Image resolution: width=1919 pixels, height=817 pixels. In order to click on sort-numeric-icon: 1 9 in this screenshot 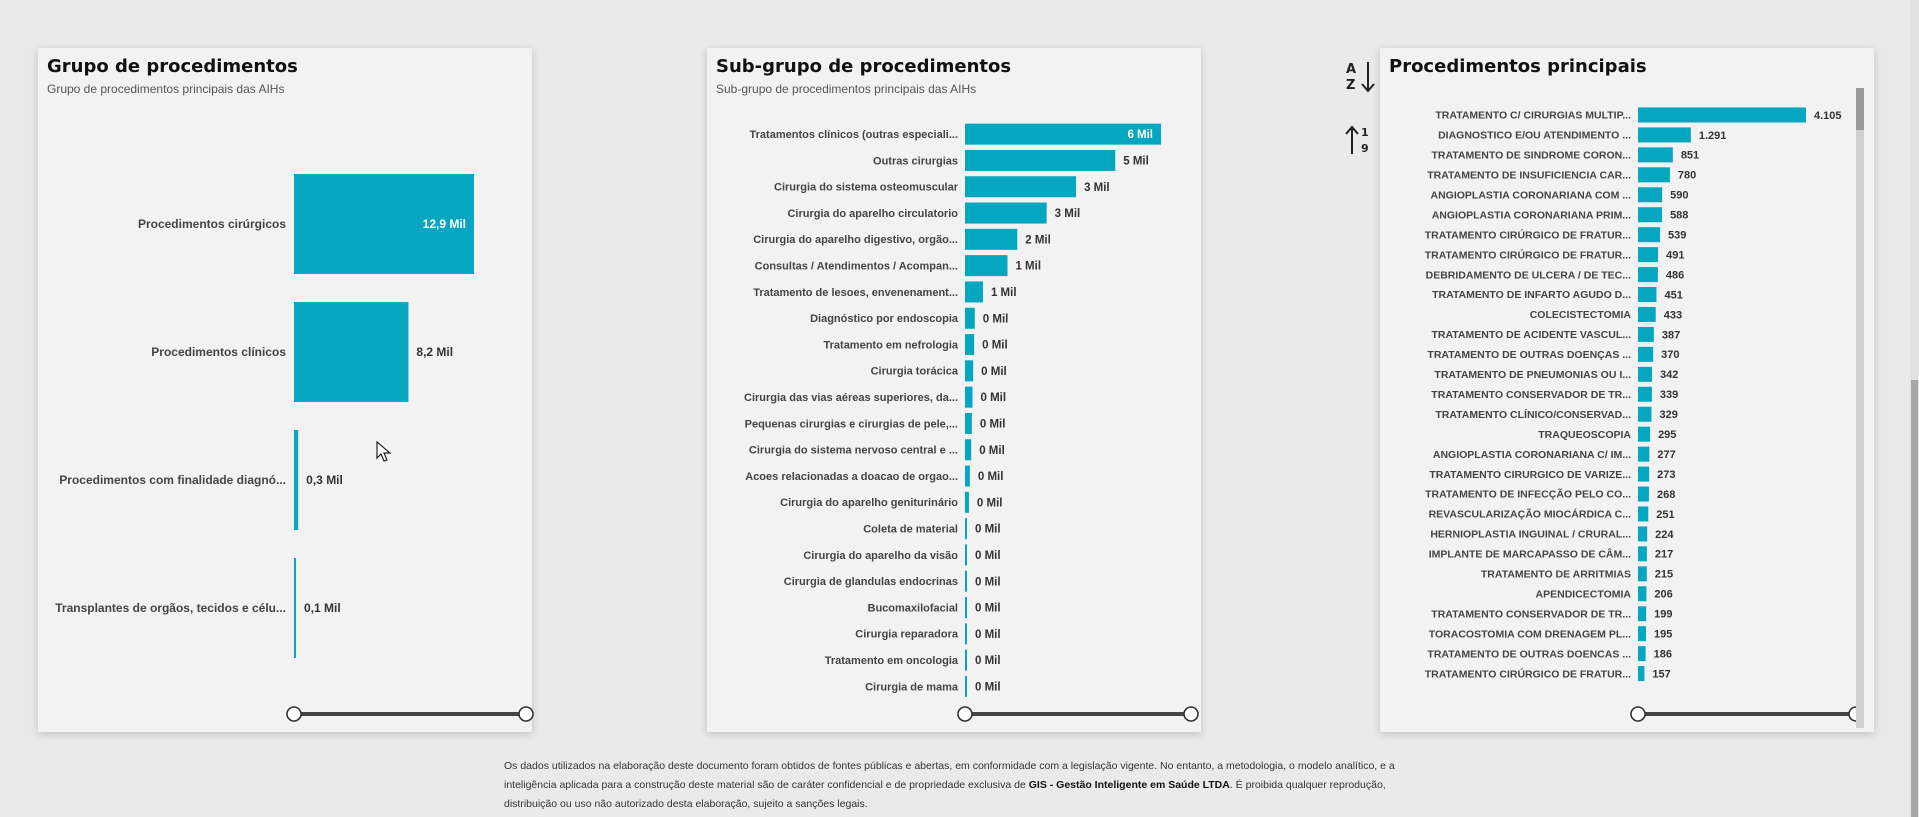, I will do `click(1360, 141)`.